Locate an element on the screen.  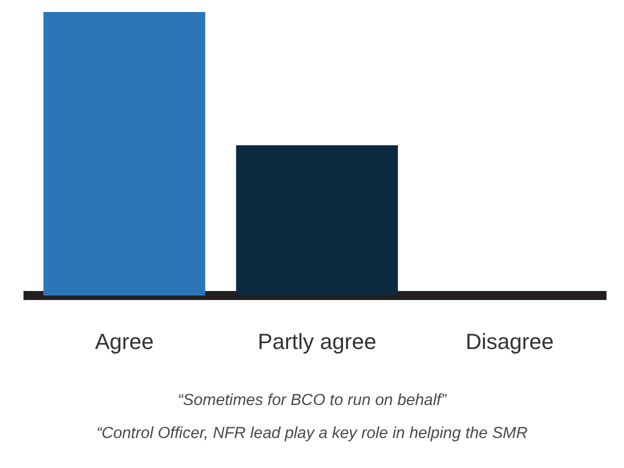
x-tick-label: Agree is located at coordinates (124, 341).